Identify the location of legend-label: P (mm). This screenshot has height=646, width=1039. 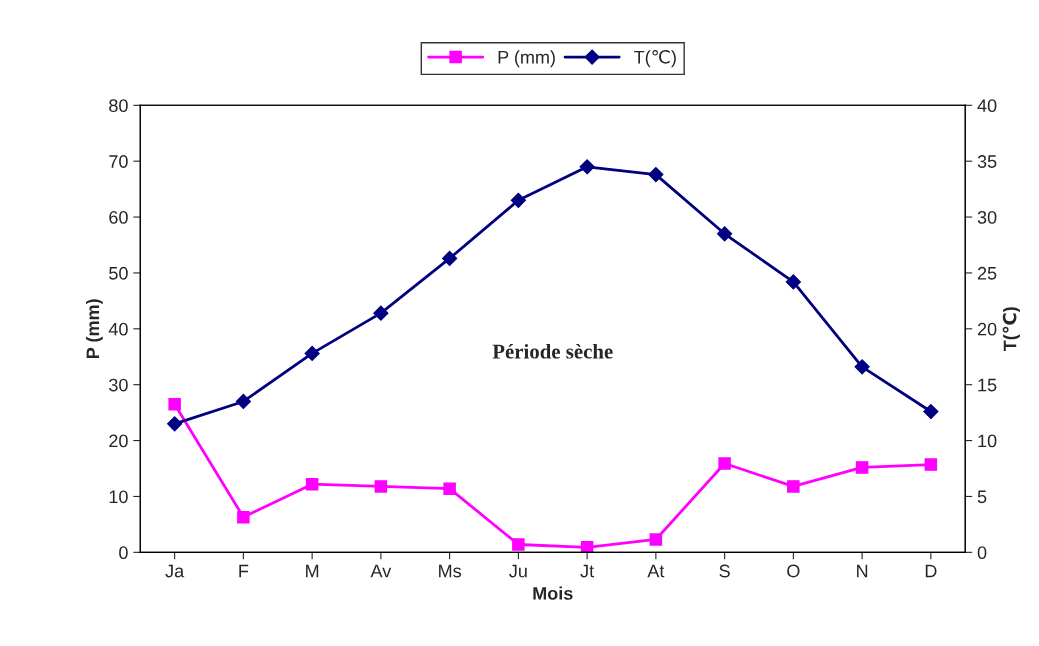
(526, 59).